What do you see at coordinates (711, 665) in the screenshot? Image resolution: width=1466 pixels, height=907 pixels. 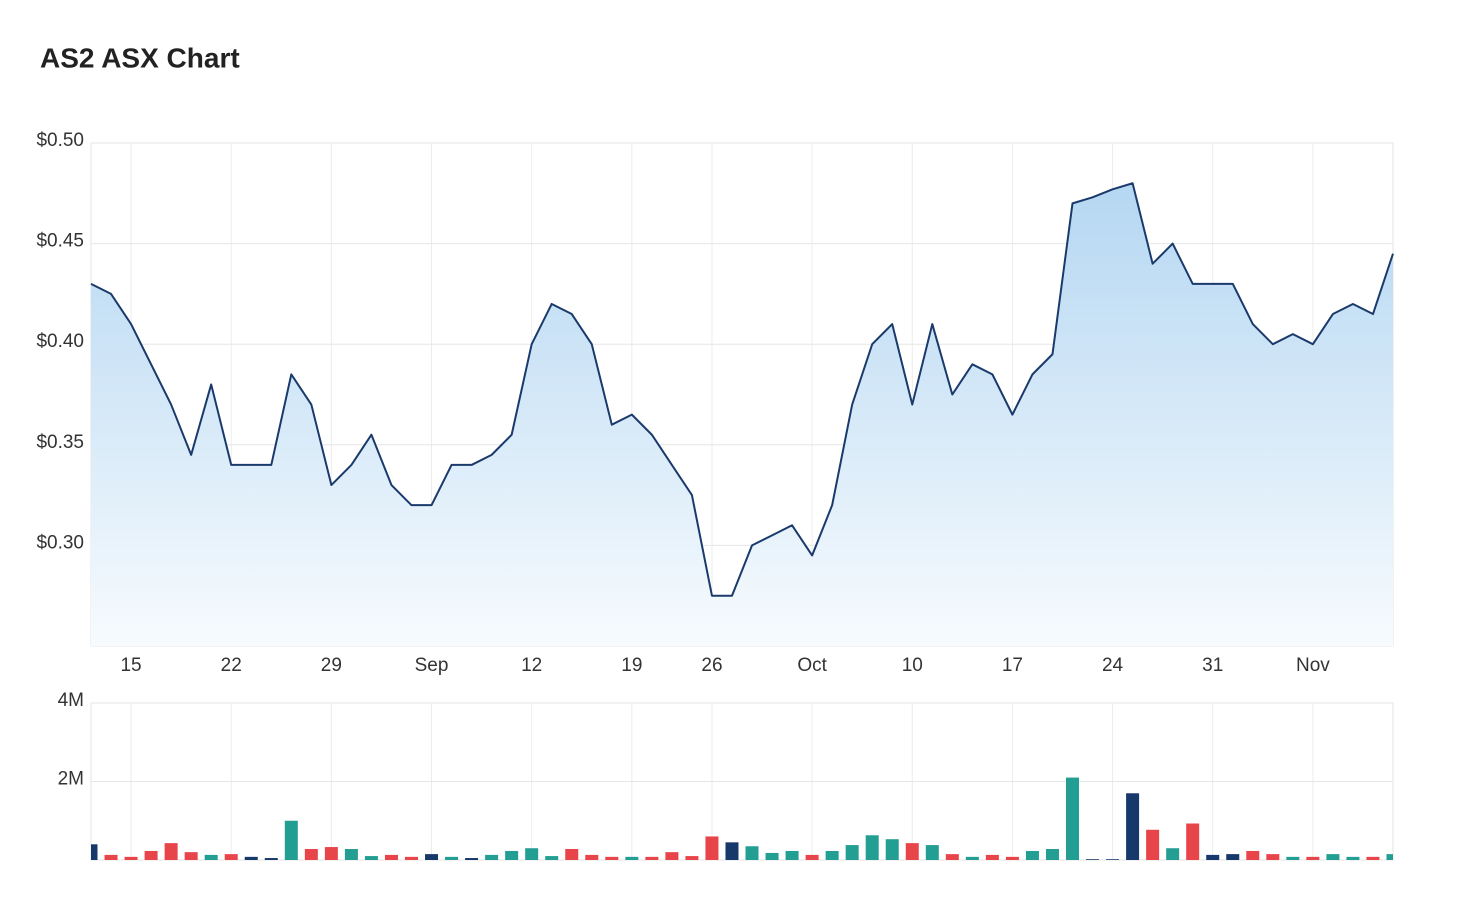 I see `x-tick-label: 26` at bounding box center [711, 665].